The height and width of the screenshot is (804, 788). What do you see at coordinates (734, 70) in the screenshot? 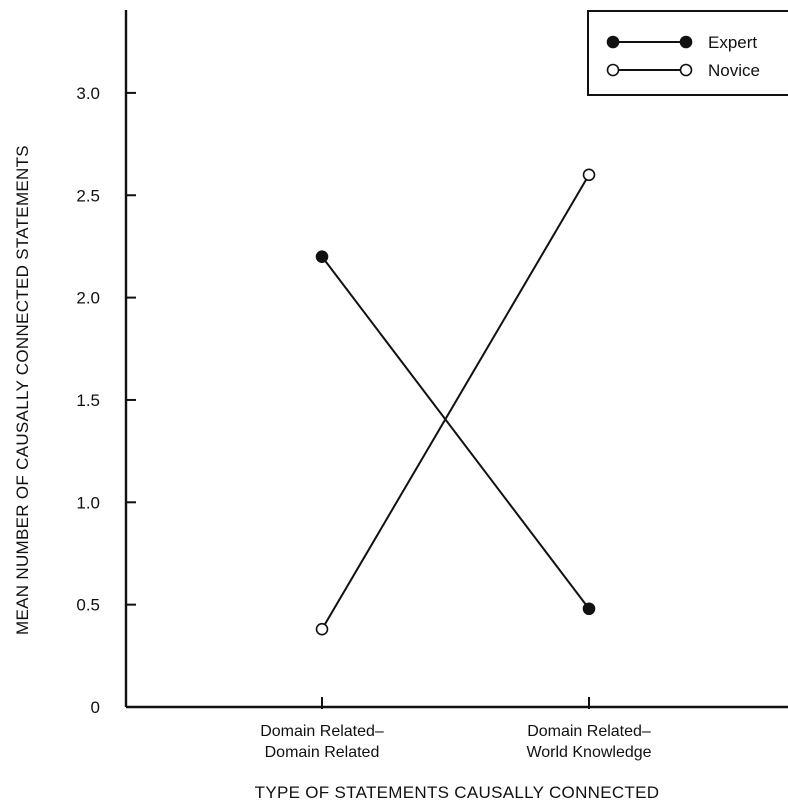
I see `legend-label: Novice` at bounding box center [734, 70].